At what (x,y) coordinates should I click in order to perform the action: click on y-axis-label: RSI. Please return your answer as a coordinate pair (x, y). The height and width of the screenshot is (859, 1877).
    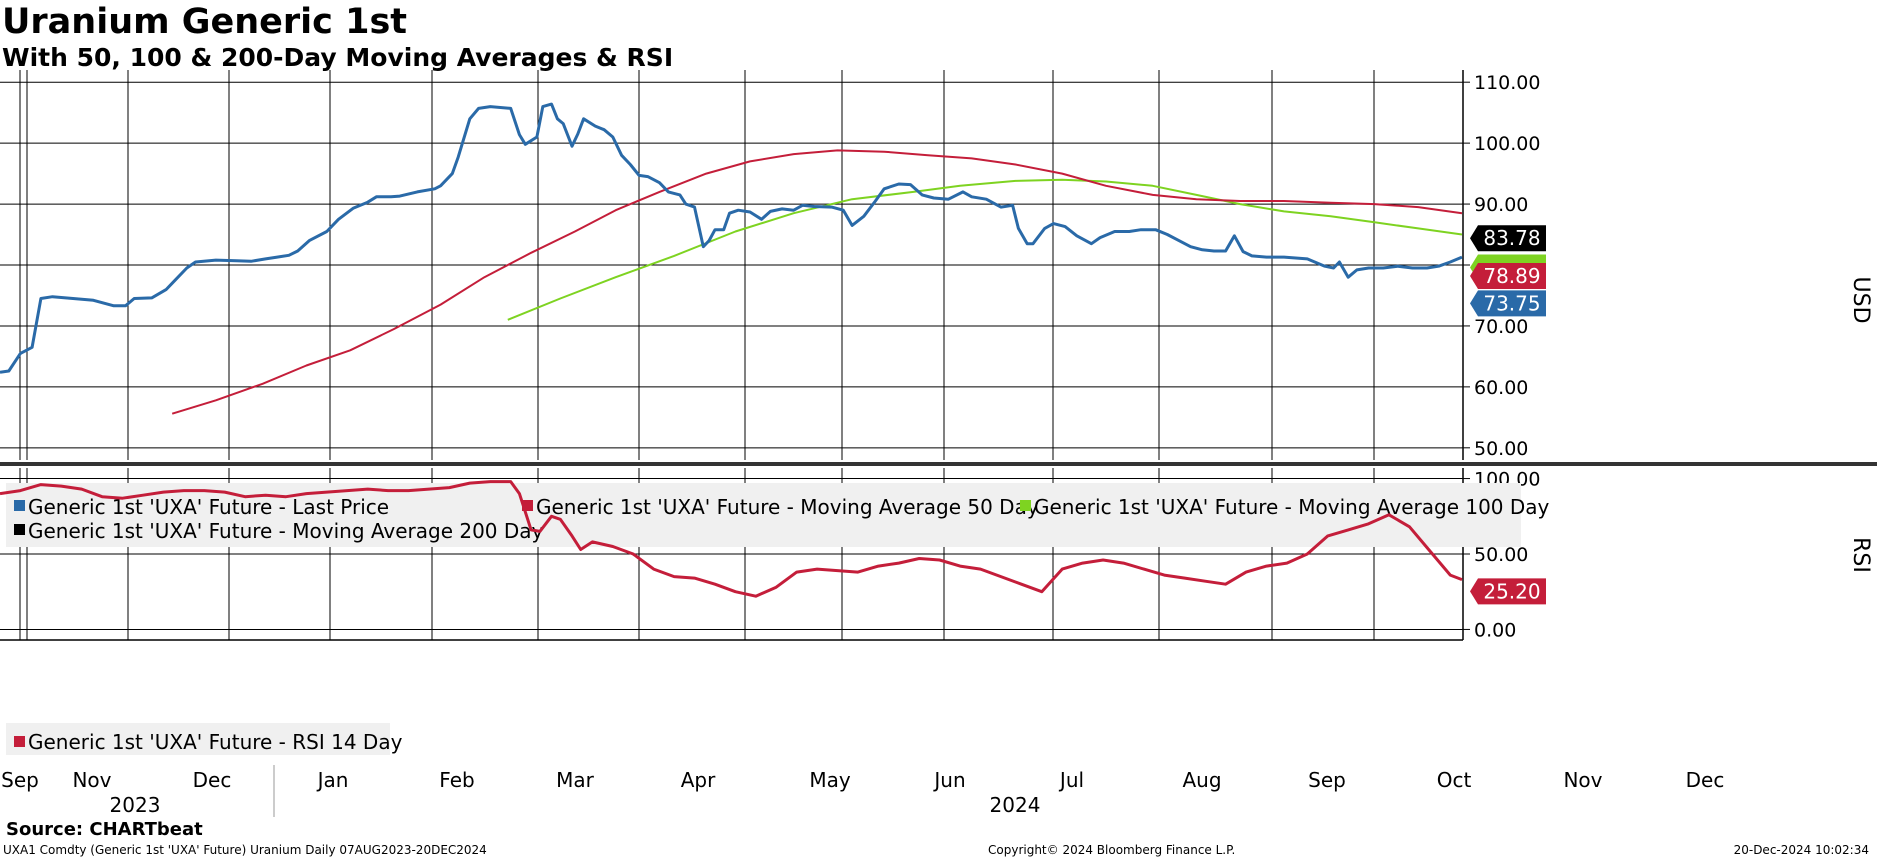
    Looking at the image, I should click on (1860, 555).